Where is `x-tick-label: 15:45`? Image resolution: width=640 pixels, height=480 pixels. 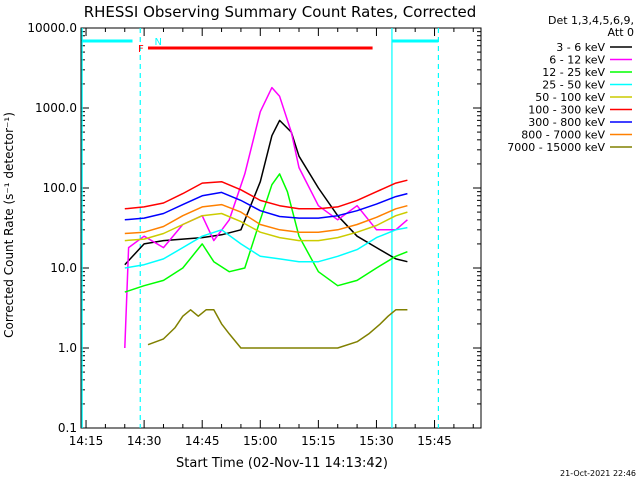 x-tick-label: 15:45 is located at coordinates (434, 441).